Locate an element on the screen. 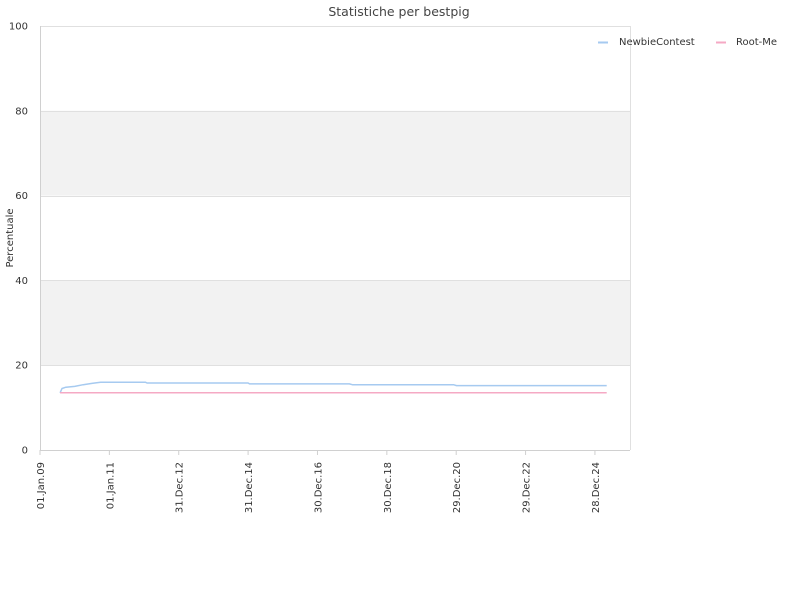  y-axis-label: Percentuale is located at coordinates (10, 237).